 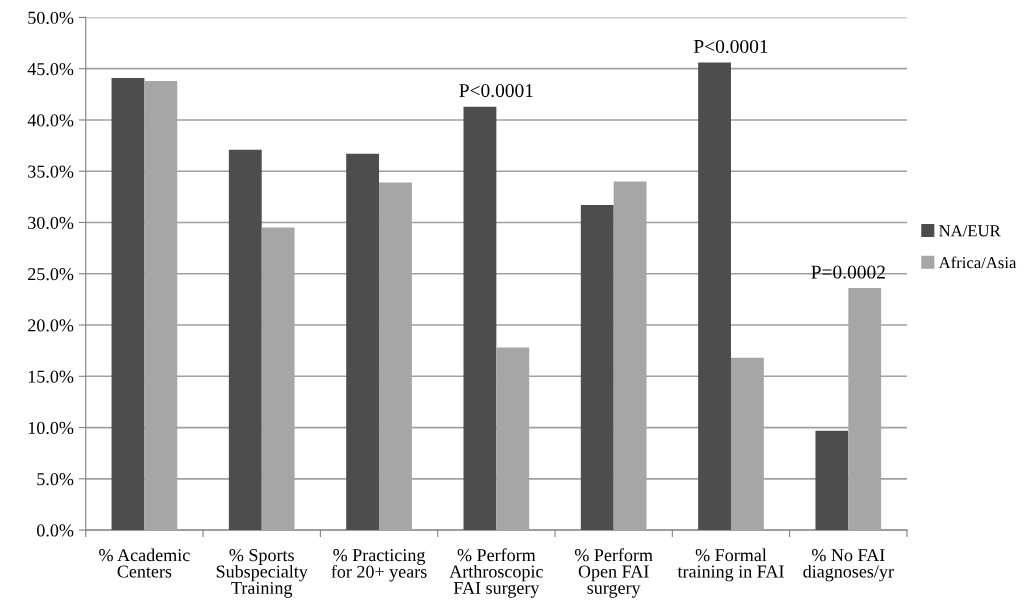 I want to click on y-tick-label: 10.0%, so click(x=51, y=428).